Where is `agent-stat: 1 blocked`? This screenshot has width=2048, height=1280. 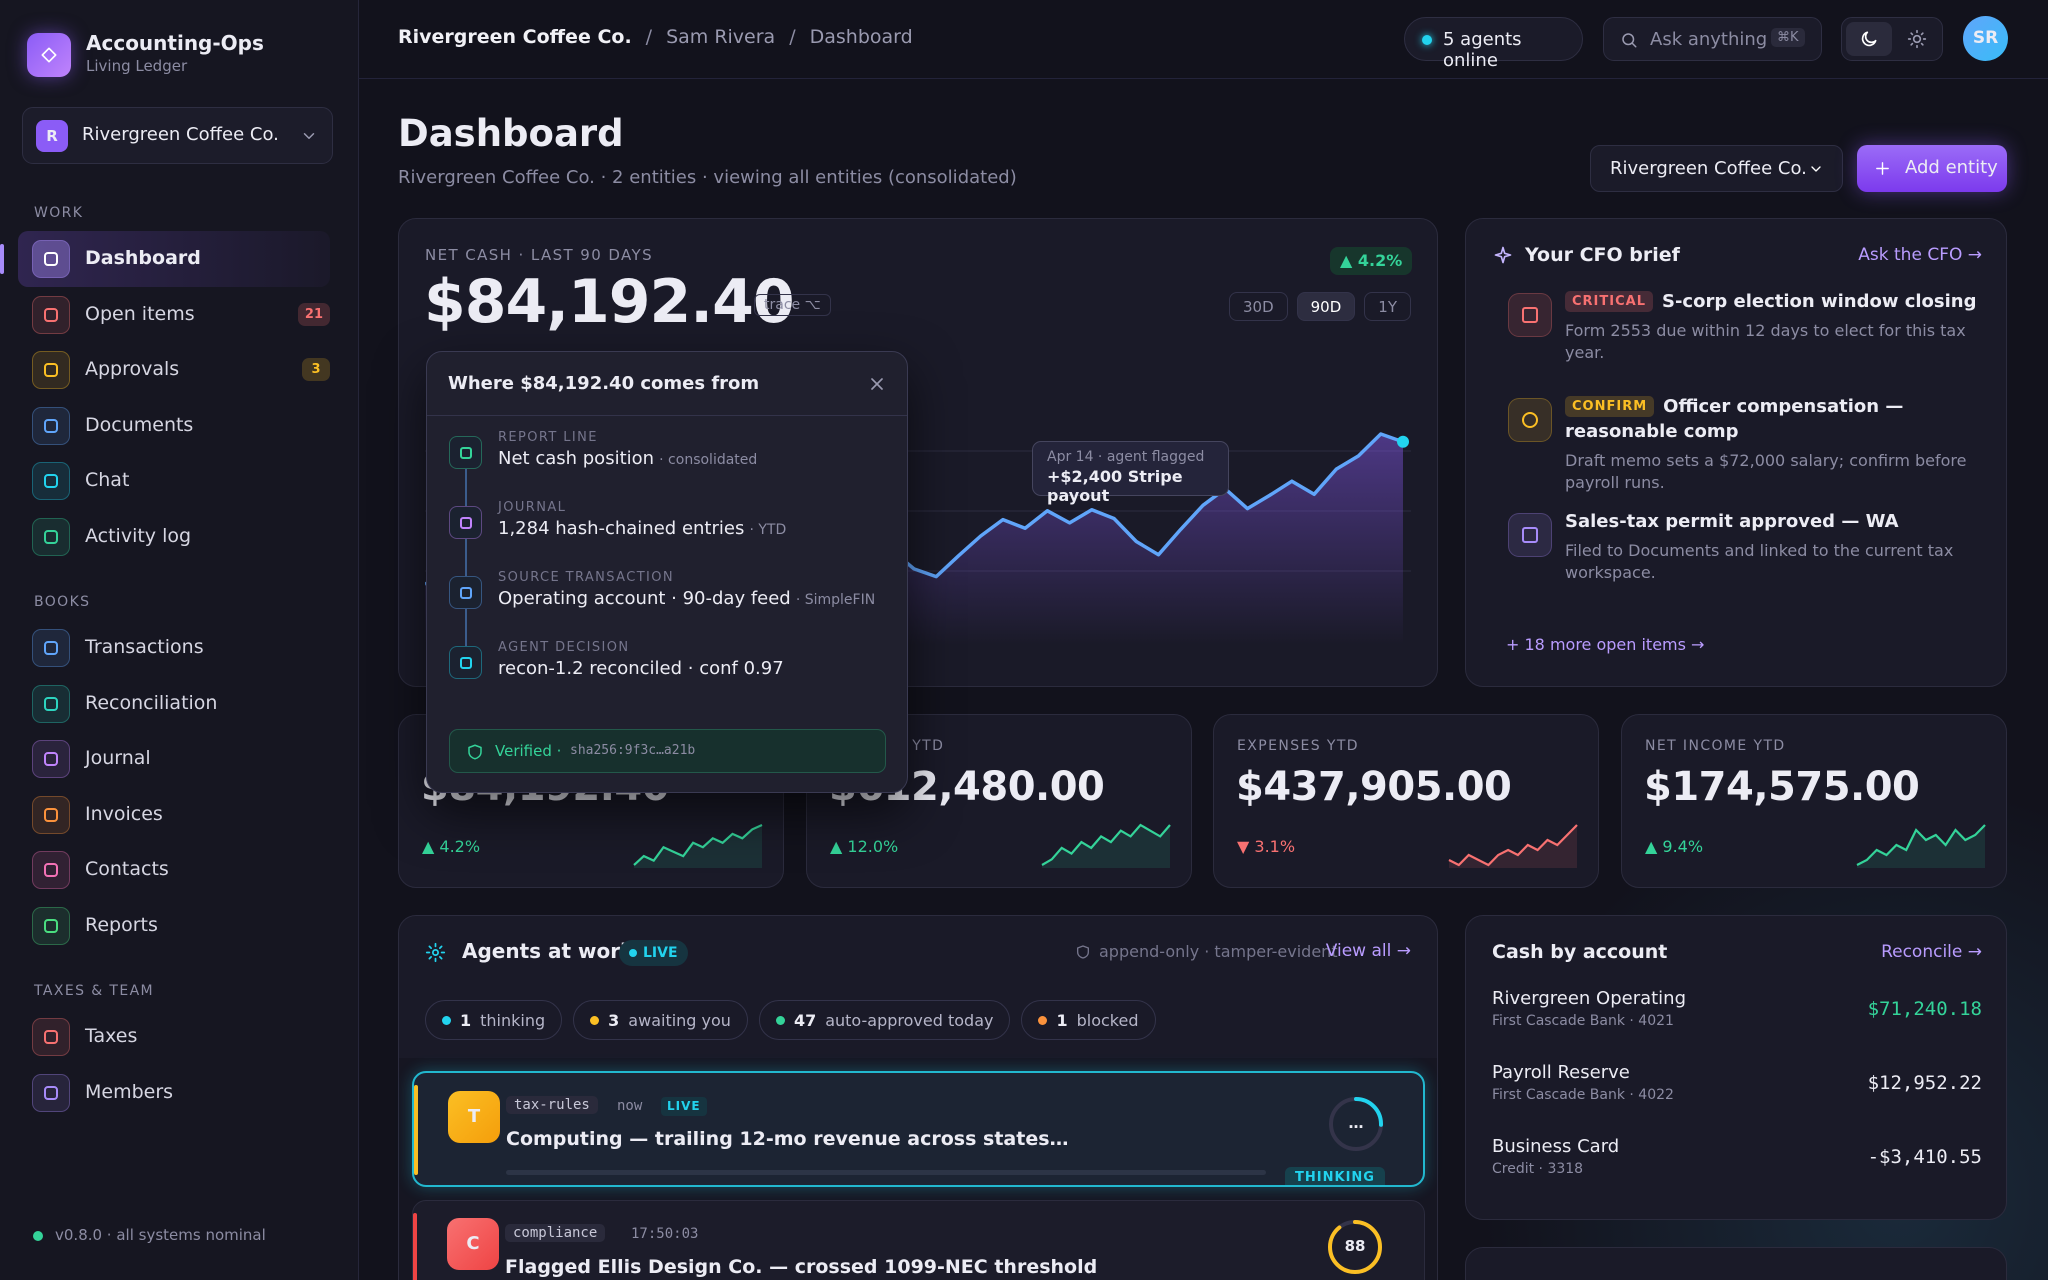
agent-stat: 1 blocked is located at coordinates (1088, 1020).